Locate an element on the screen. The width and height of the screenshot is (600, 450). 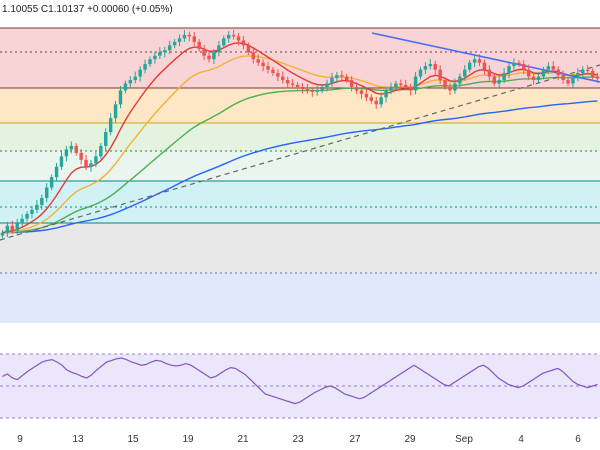
panel-separator is located at coordinates (300, 334).